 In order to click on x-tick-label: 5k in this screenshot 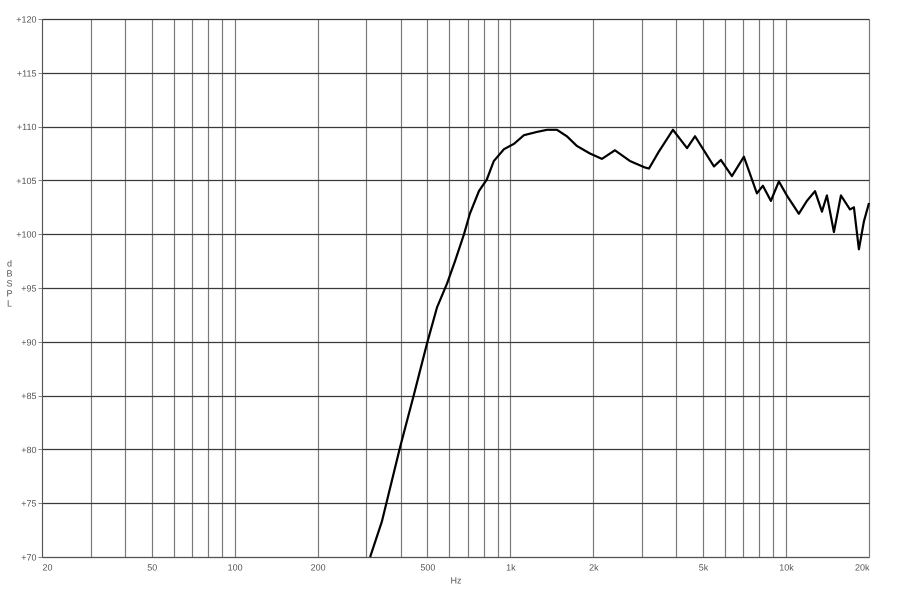, I will do `click(703, 567)`.